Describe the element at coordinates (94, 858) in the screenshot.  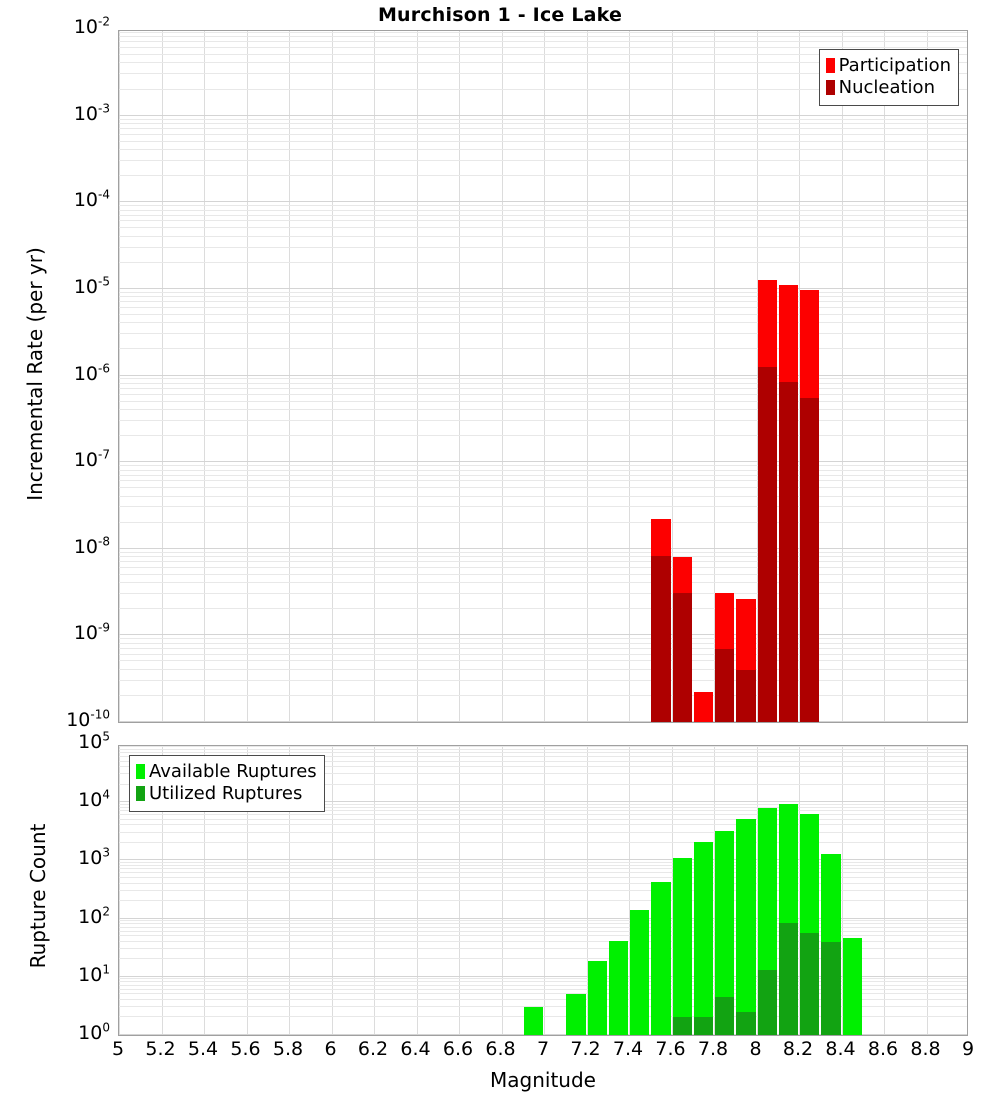
I see `y-tick-label: 10³` at that location.